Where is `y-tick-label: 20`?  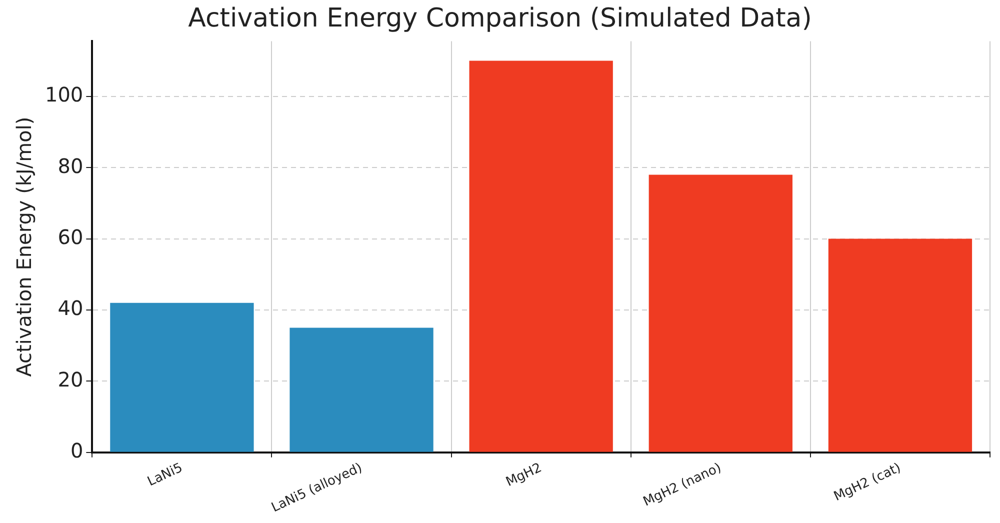
y-tick-label: 20 is located at coordinates (71, 379).